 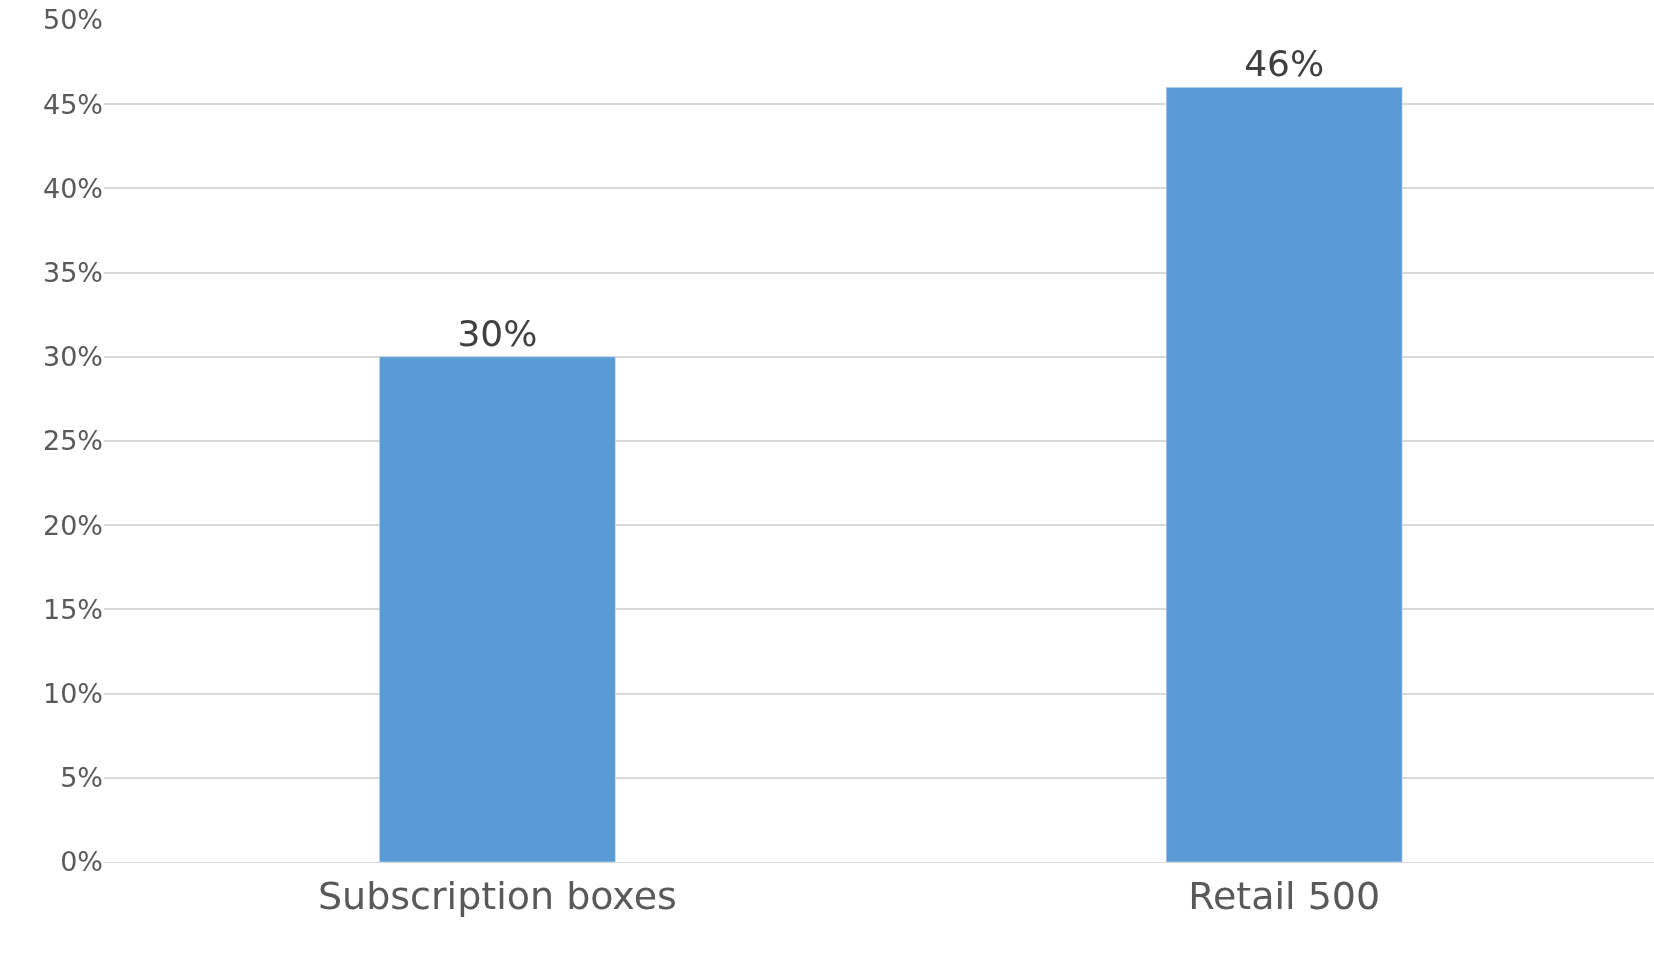 What do you see at coordinates (81, 862) in the screenshot?
I see `y-tick-label: 0%` at bounding box center [81, 862].